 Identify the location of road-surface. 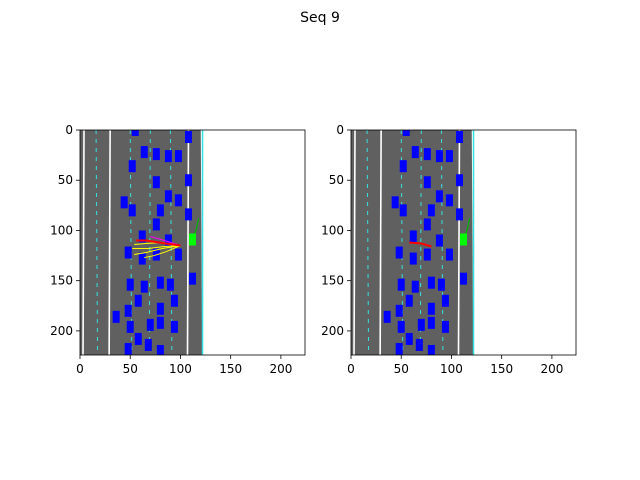
(141, 242).